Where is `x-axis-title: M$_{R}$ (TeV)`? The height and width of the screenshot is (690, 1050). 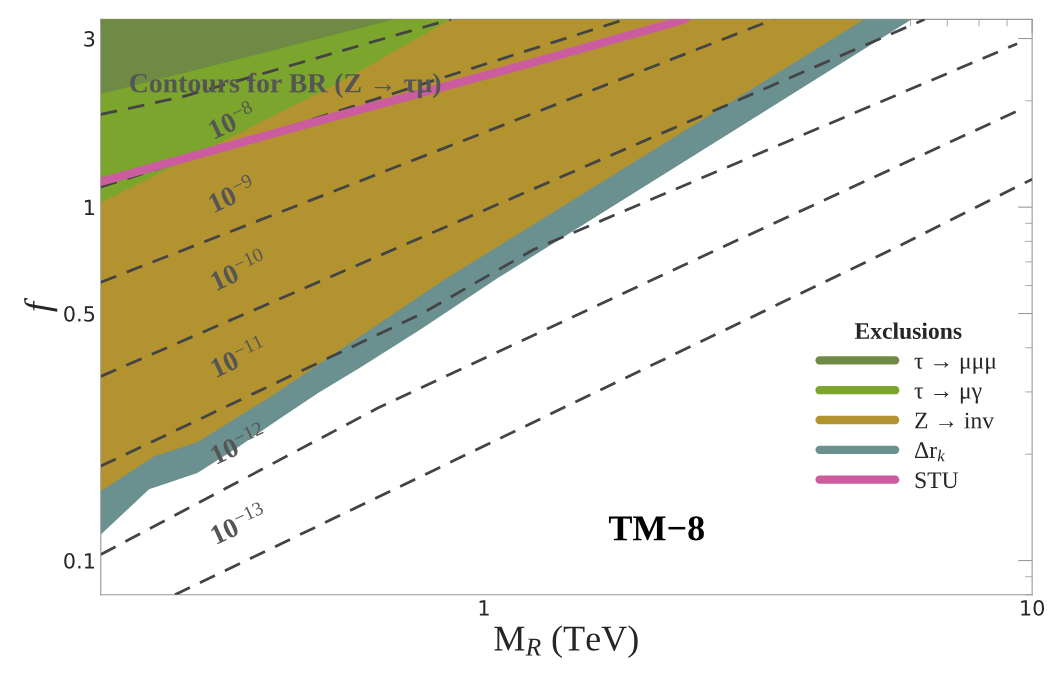 x-axis-title: M$_{R}$ (TeV) is located at coordinates (566, 642).